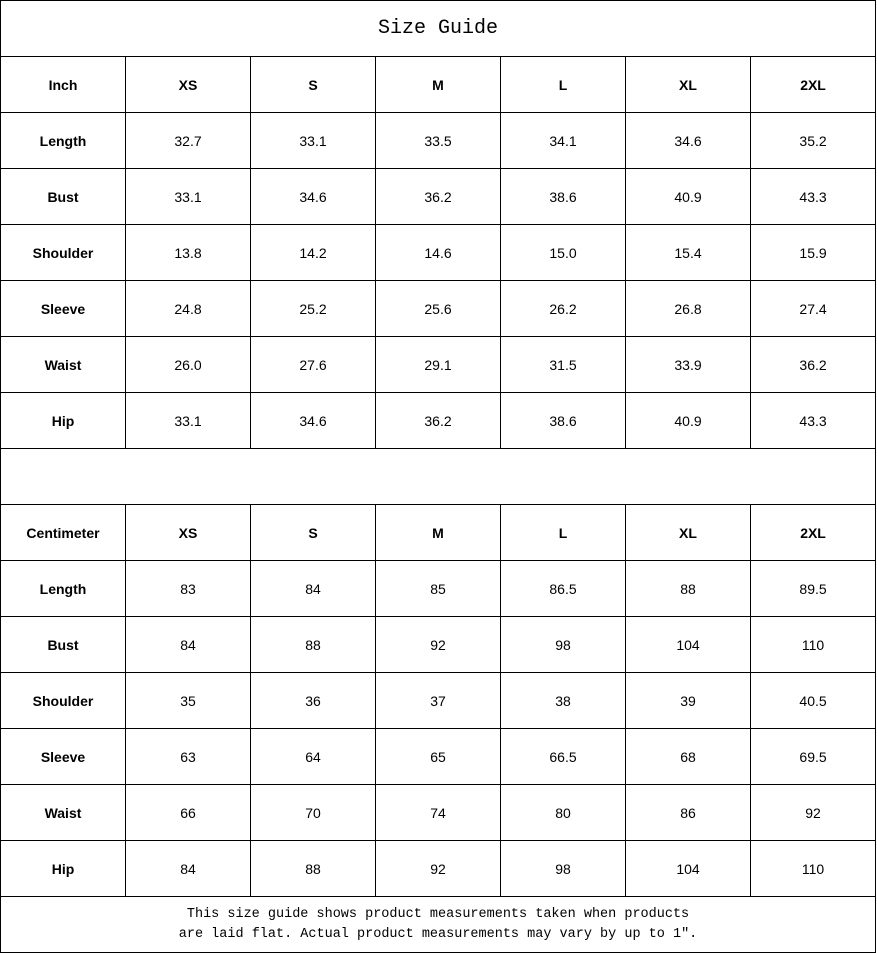 The height and width of the screenshot is (954, 877). What do you see at coordinates (438, 308) in the screenshot?
I see `measurement-cell: 25.6` at bounding box center [438, 308].